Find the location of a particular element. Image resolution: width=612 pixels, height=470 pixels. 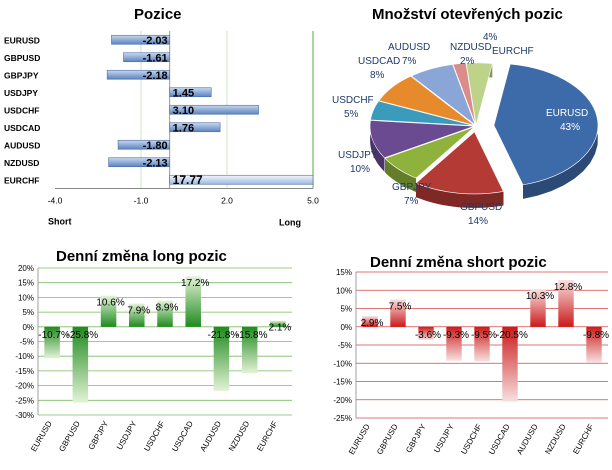

pie-label: AUDUSD is located at coordinates (409, 47).